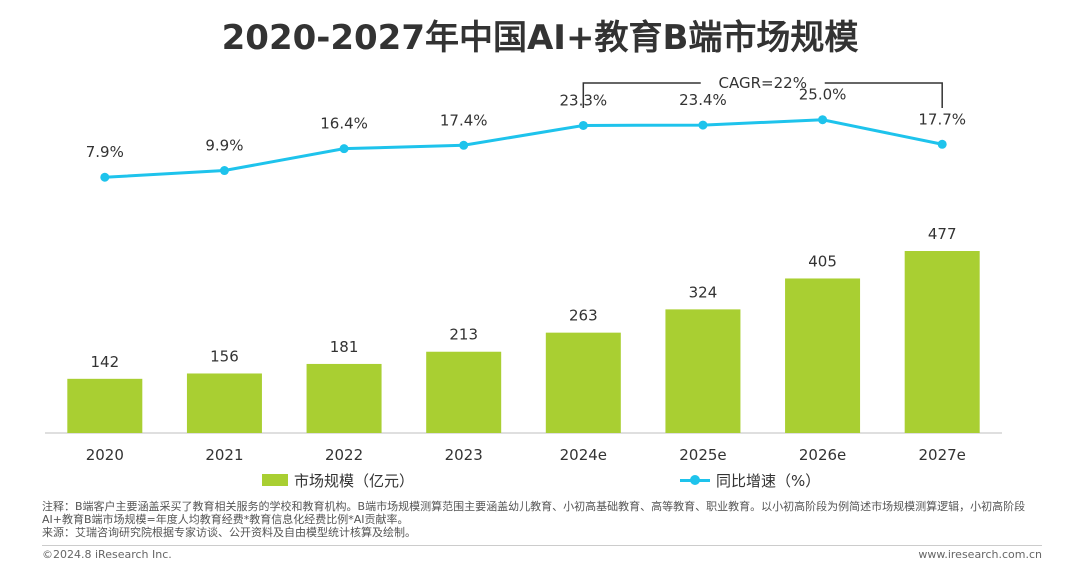  What do you see at coordinates (229, 532) in the screenshot?
I see `source-text: 来源：艾瑞咨询研究院根据专家访谈、公开资料及自由模型统计核算及绘制。` at bounding box center [229, 532].